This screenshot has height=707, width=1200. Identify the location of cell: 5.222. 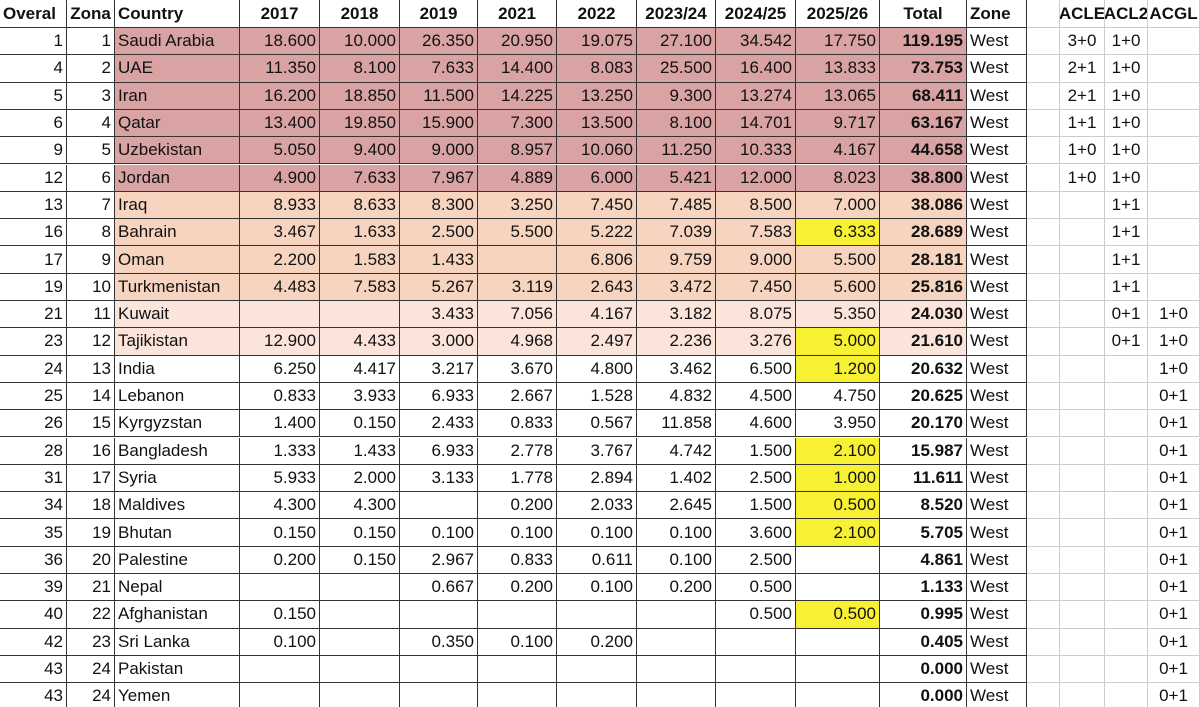
(597, 233).